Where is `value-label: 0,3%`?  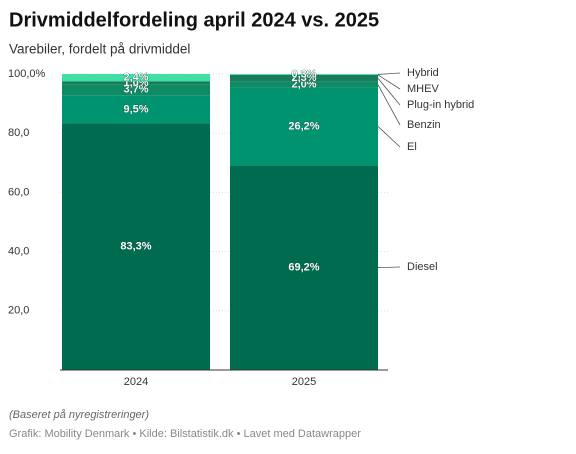
value-label: 0,3% is located at coordinates (303, 74).